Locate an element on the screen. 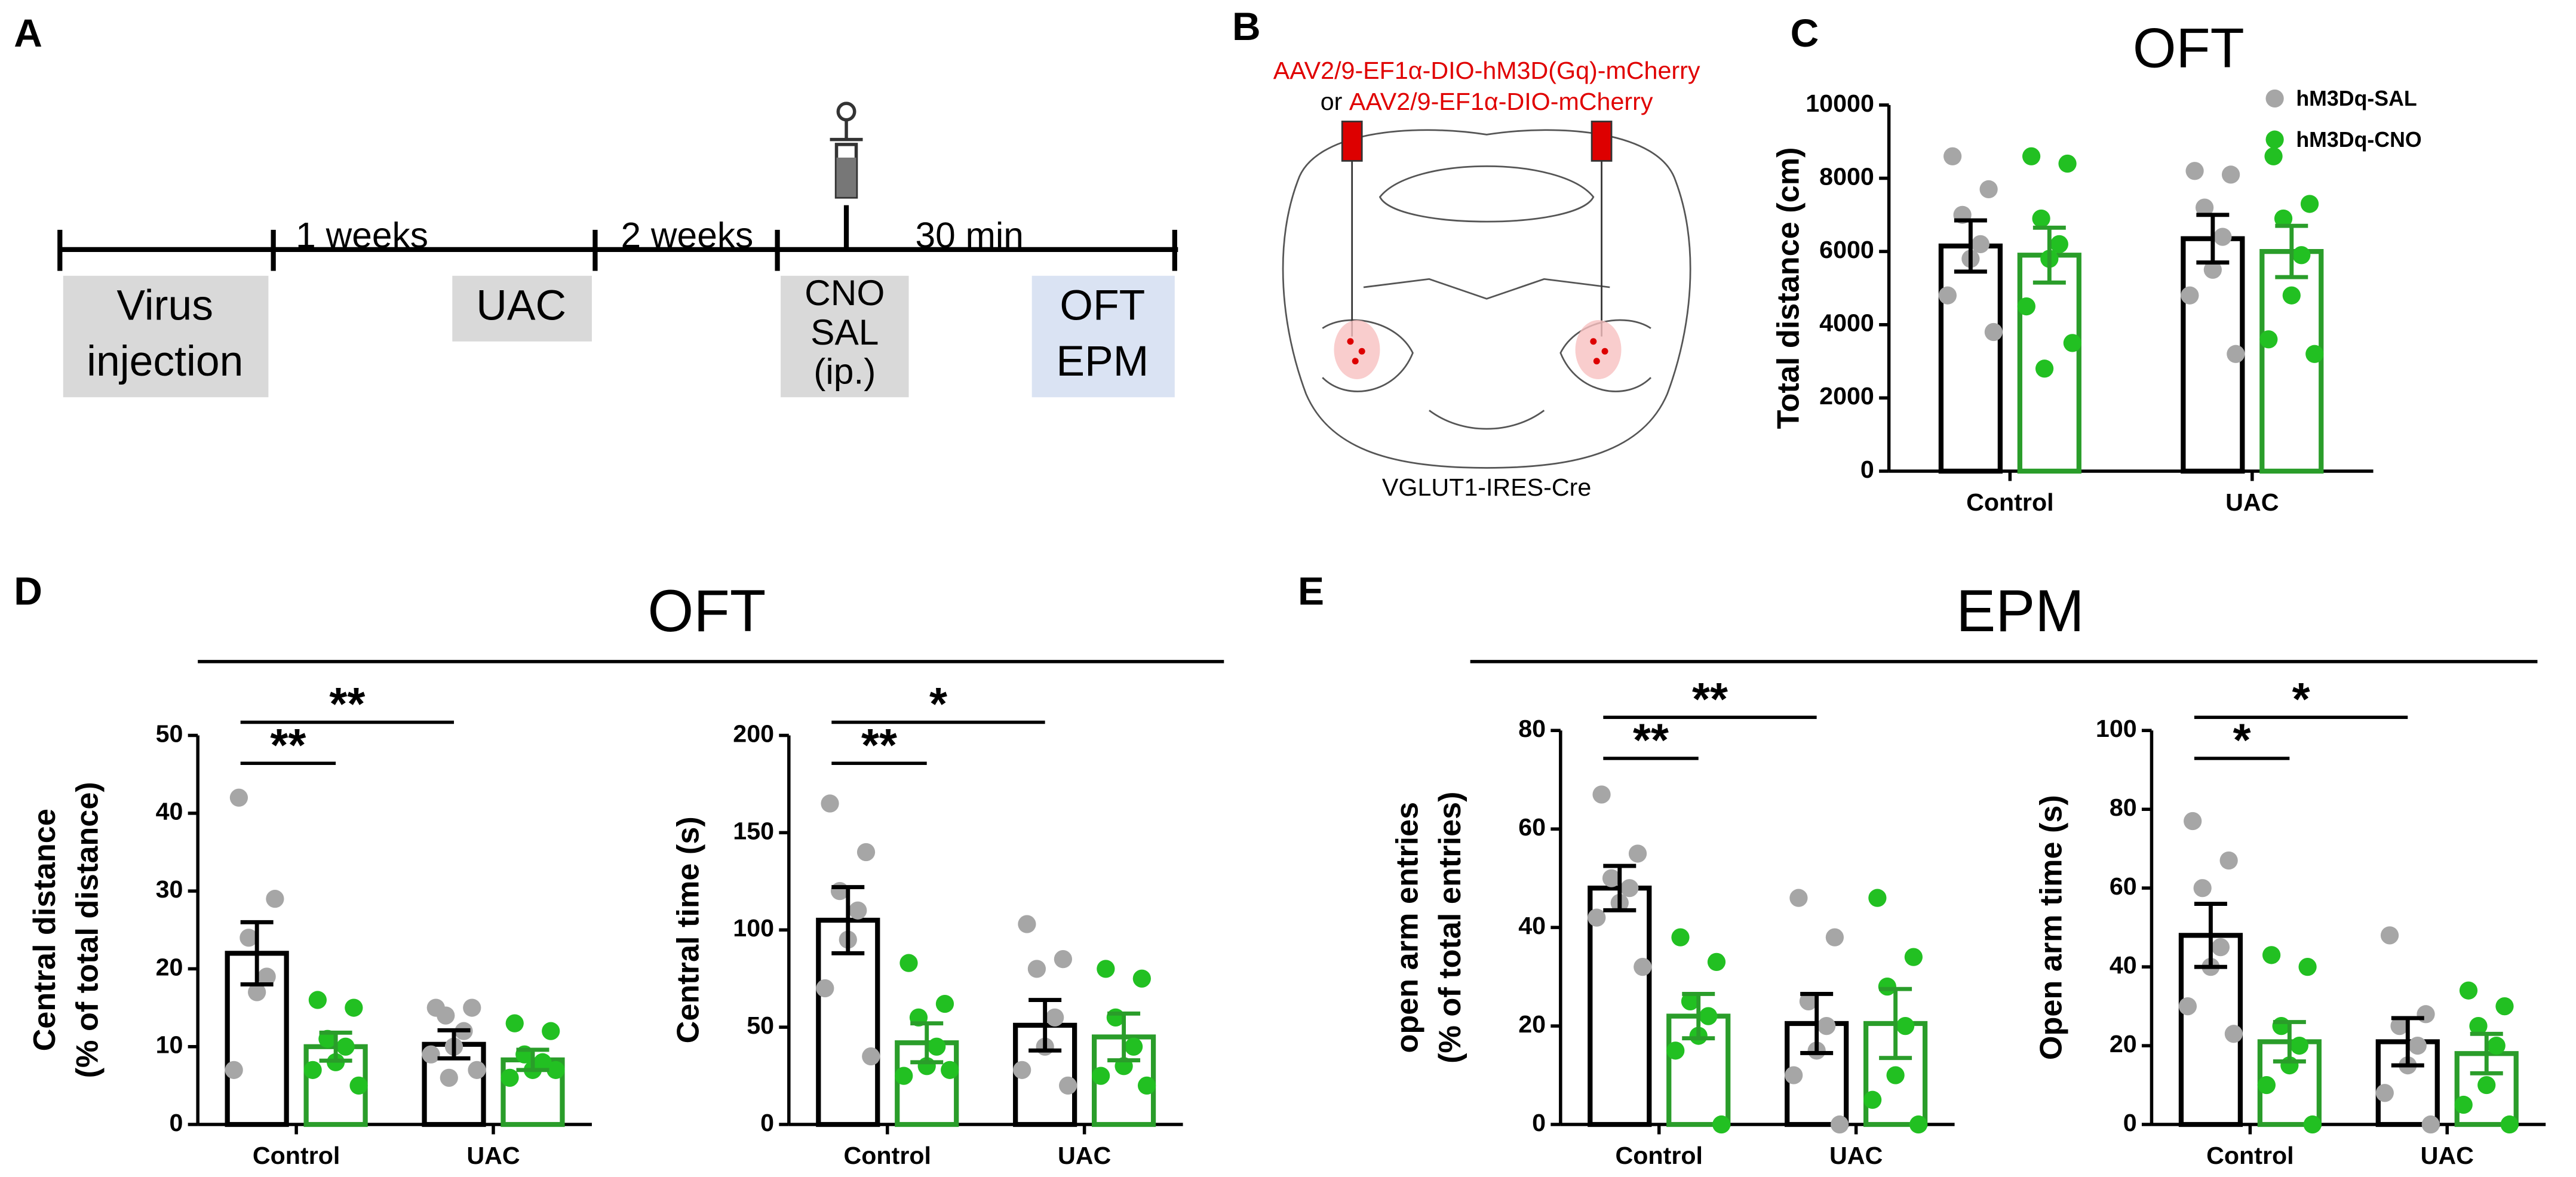  section-title: EPM is located at coordinates (2020, 610).